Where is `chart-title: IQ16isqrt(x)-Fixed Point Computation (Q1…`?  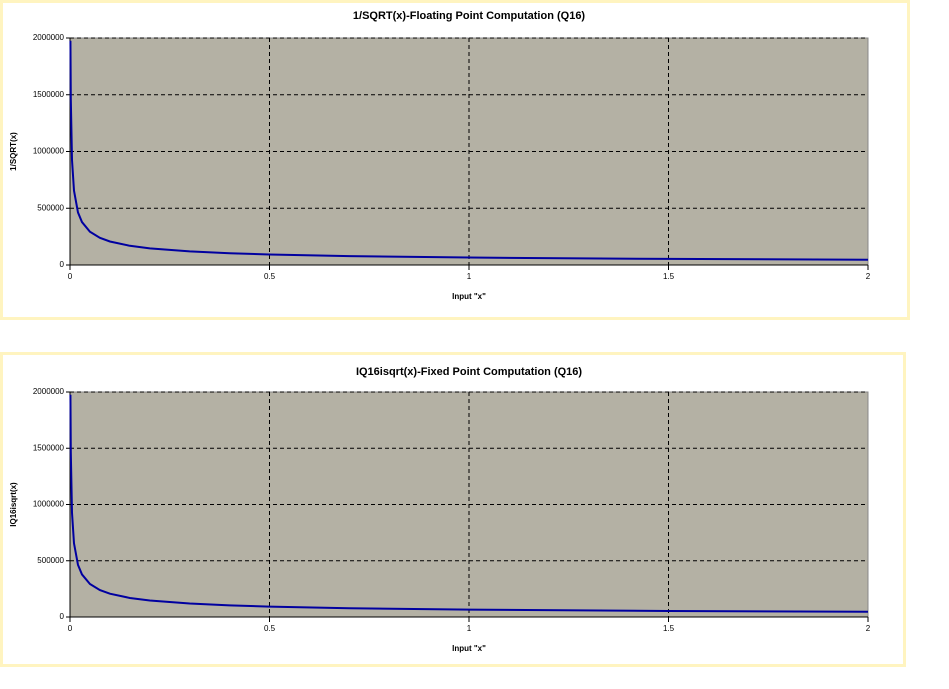 chart-title: IQ16isqrt(x)-Fixed Point Computation (Q1… is located at coordinates (469, 372).